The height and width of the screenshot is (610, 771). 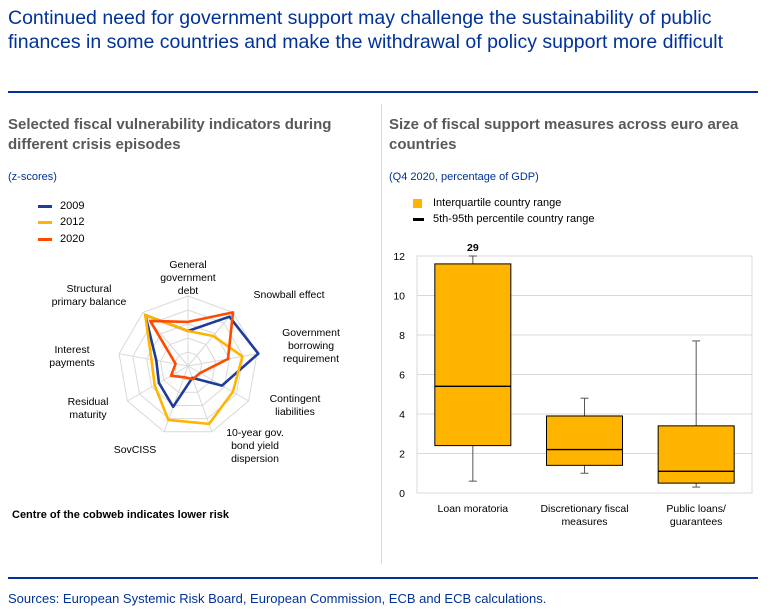 What do you see at coordinates (45, 222) in the screenshot?
I see `legend-swatch-2012` at bounding box center [45, 222].